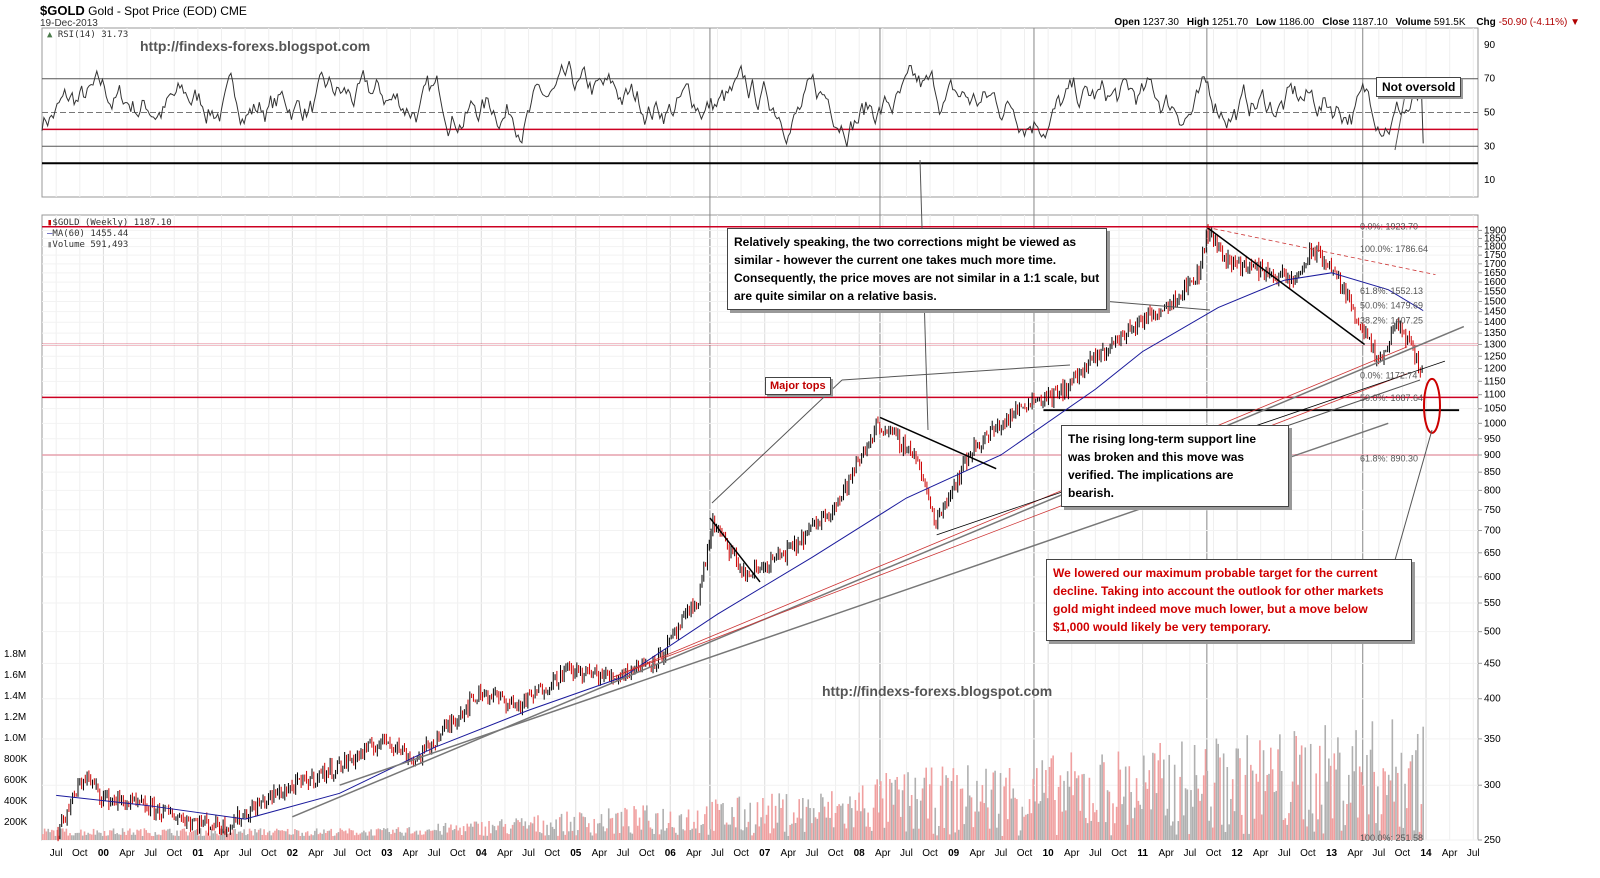 The image size is (1600, 878). I want to click on trend-line, so click(938, 443).